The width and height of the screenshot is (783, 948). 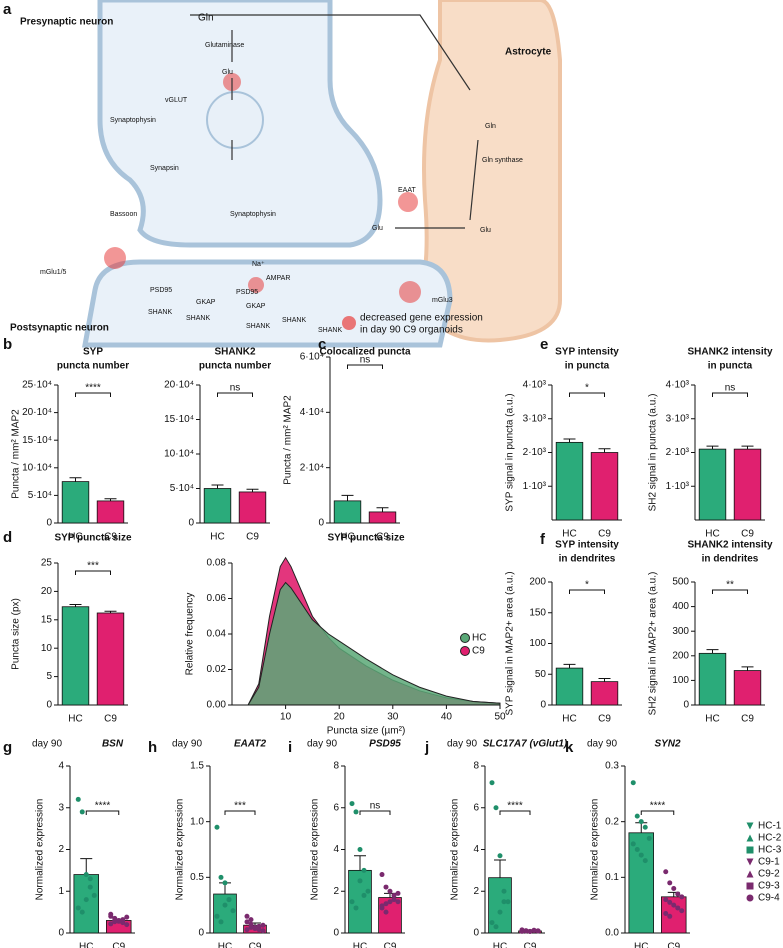 I want to click on legend-marker, so click(x=750, y=850).